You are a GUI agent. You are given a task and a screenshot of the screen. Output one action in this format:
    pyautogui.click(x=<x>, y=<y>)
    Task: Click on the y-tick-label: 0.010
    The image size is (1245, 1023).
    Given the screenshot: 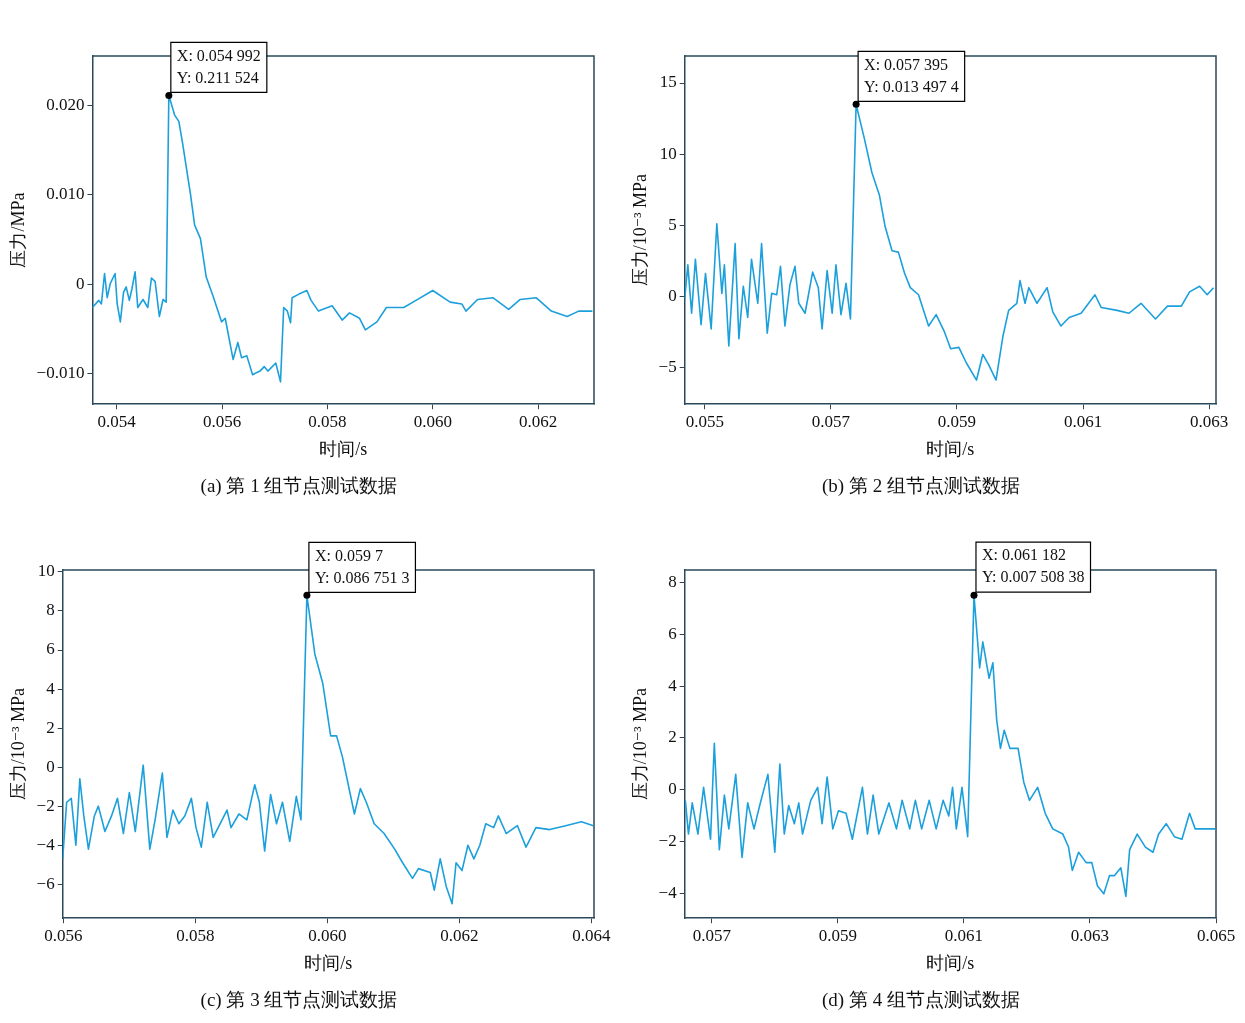 What is the action you would take?
    pyautogui.click(x=65, y=194)
    